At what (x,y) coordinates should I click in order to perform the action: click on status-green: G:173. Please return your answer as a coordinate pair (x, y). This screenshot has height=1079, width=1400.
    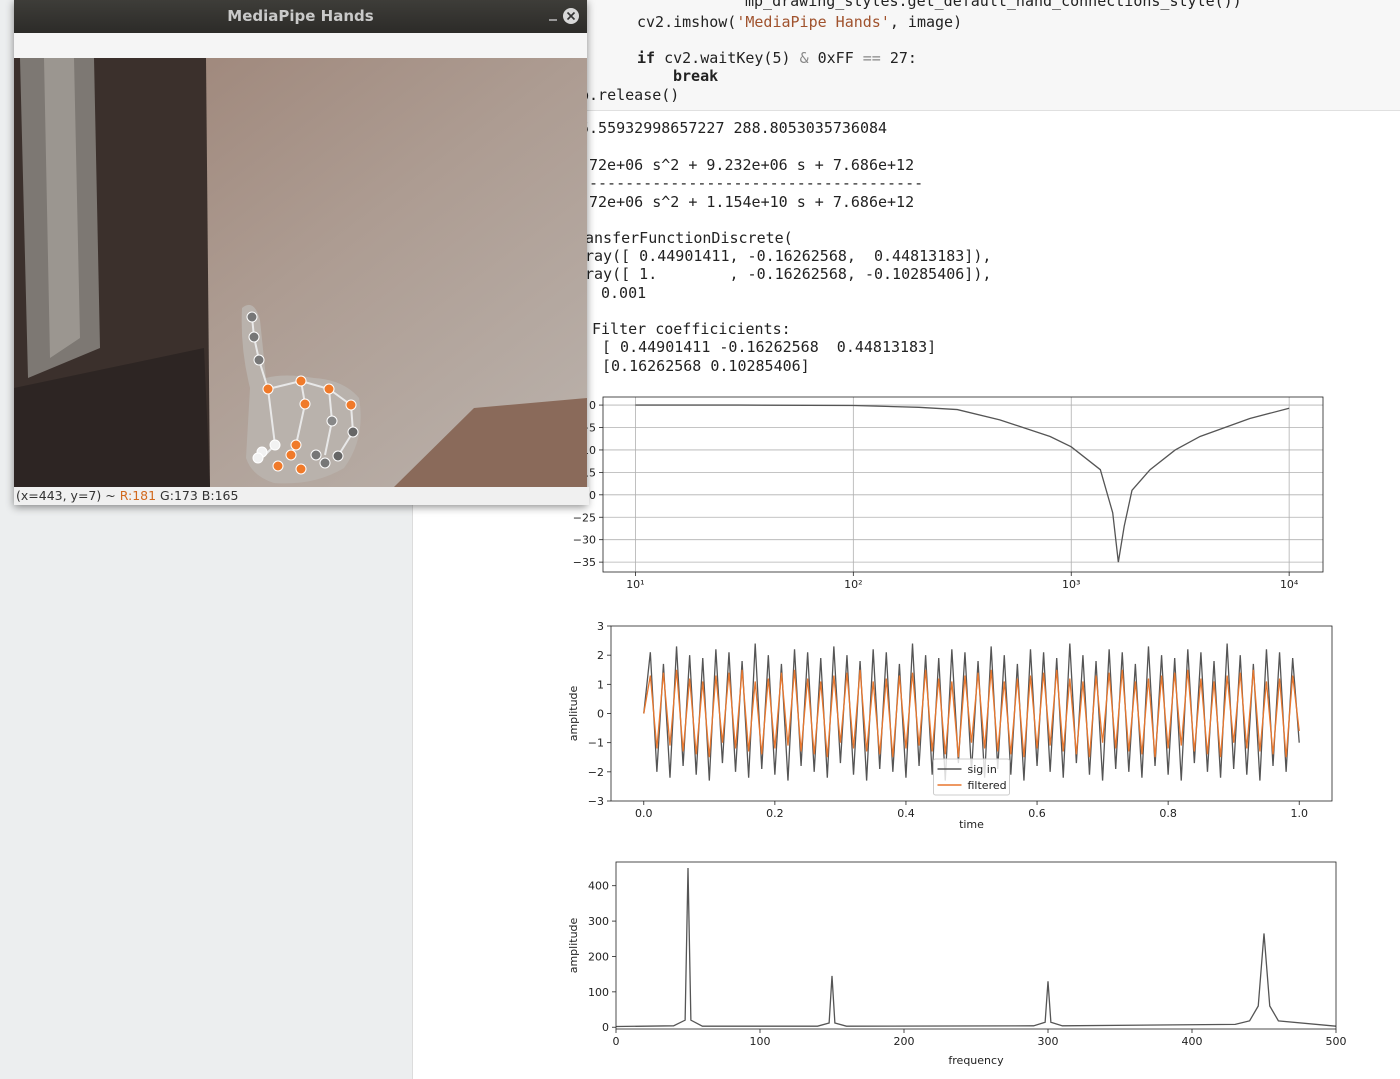
    Looking at the image, I should click on (179, 495).